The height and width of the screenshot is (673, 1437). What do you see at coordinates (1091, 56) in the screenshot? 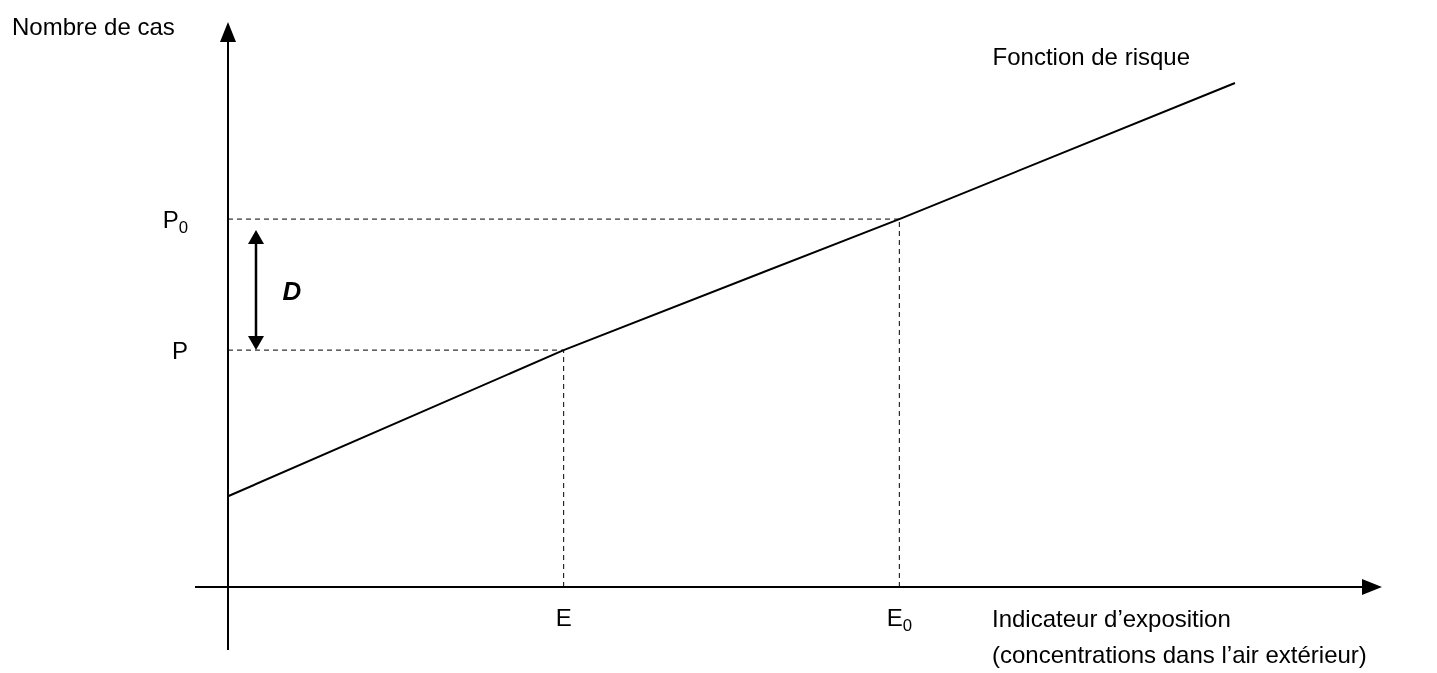
I see `series-label: Fonction de risque` at bounding box center [1091, 56].